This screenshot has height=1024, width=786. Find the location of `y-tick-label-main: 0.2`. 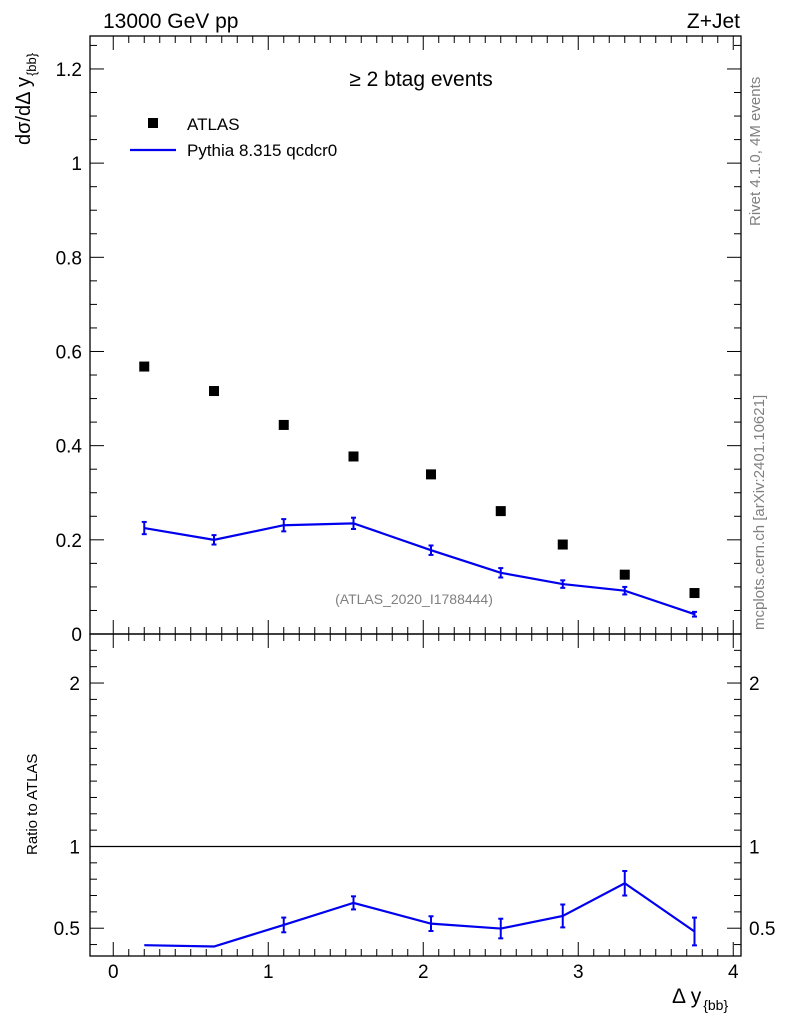

y-tick-label-main: 0.2 is located at coordinates (69, 541).